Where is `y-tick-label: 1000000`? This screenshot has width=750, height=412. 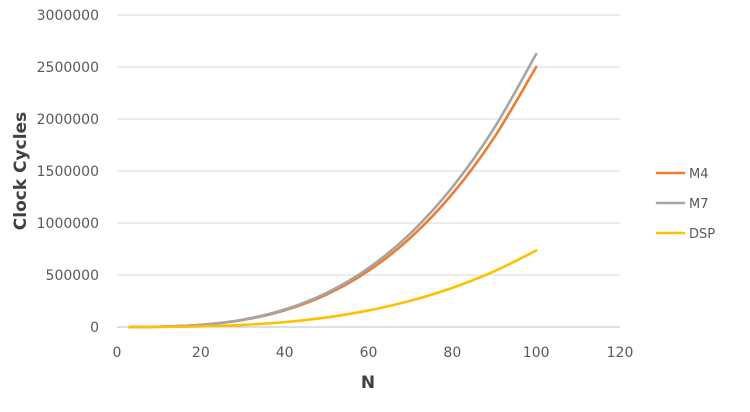
y-tick-label: 1000000 is located at coordinates (68, 224).